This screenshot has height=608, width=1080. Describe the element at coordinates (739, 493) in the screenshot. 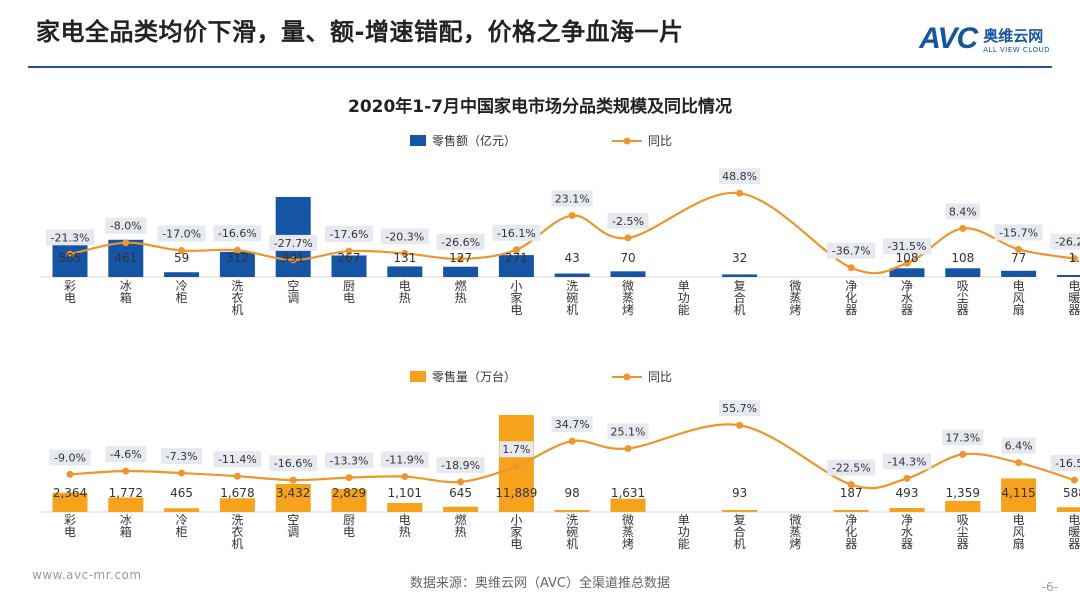

I see `value-label: 93` at that location.